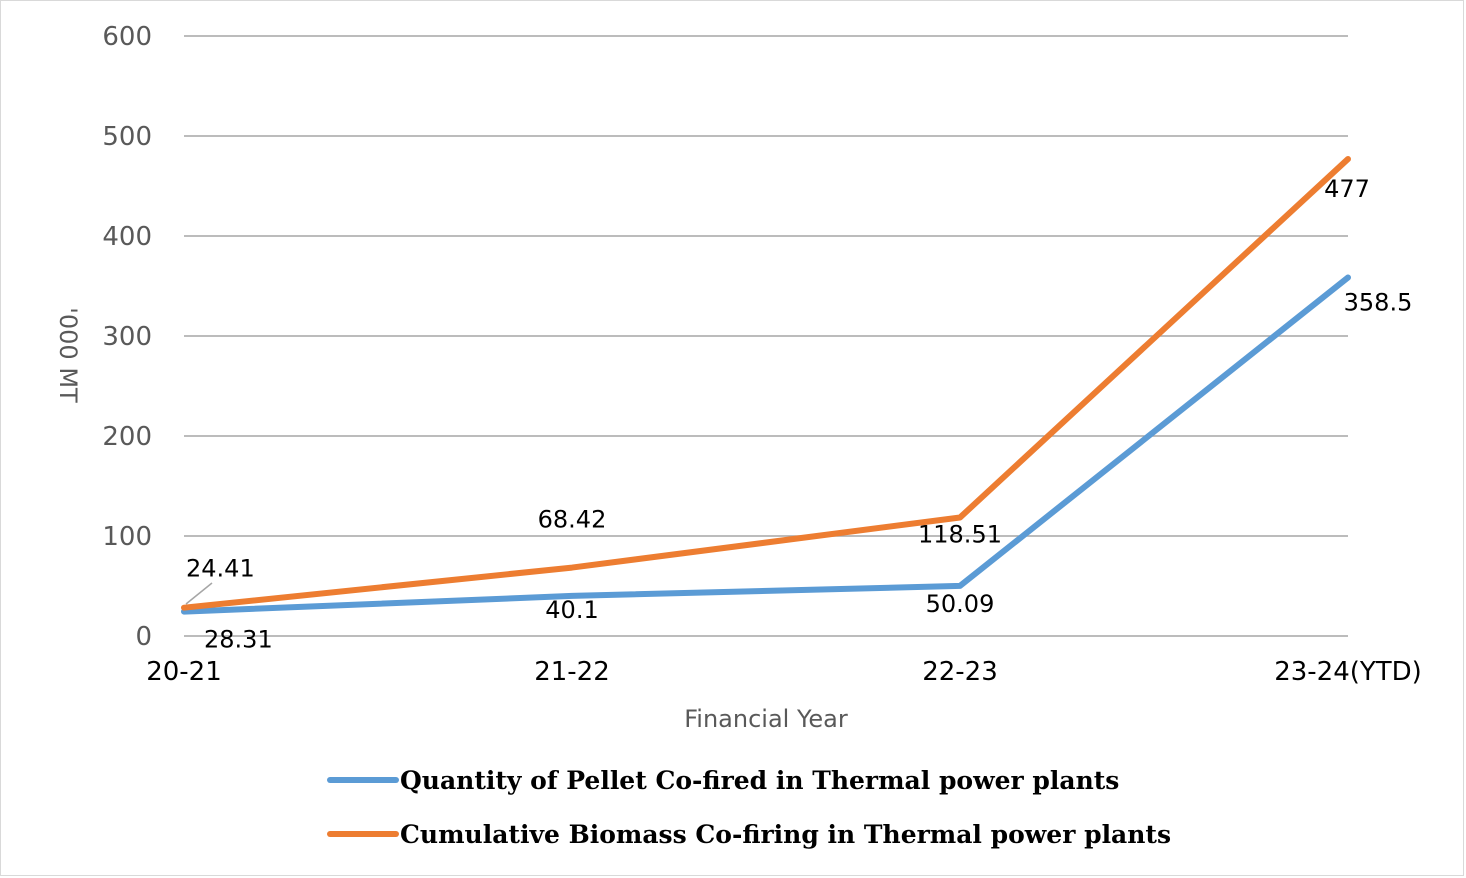 The height and width of the screenshot is (878, 1466). I want to click on x-tick-label: 23-24(YTD), so click(1348, 672).